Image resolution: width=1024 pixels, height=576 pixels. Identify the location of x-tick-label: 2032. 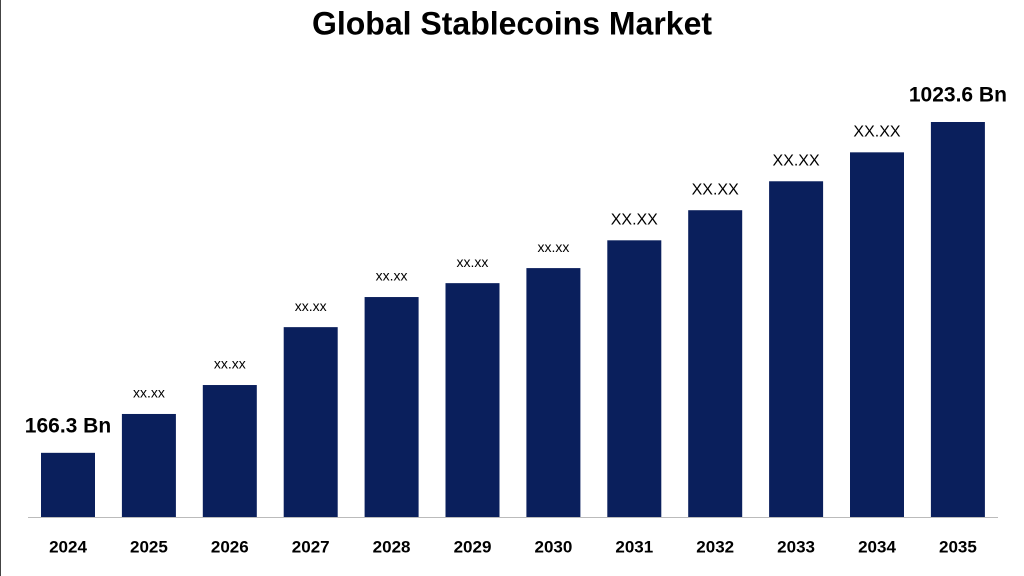
(715, 546).